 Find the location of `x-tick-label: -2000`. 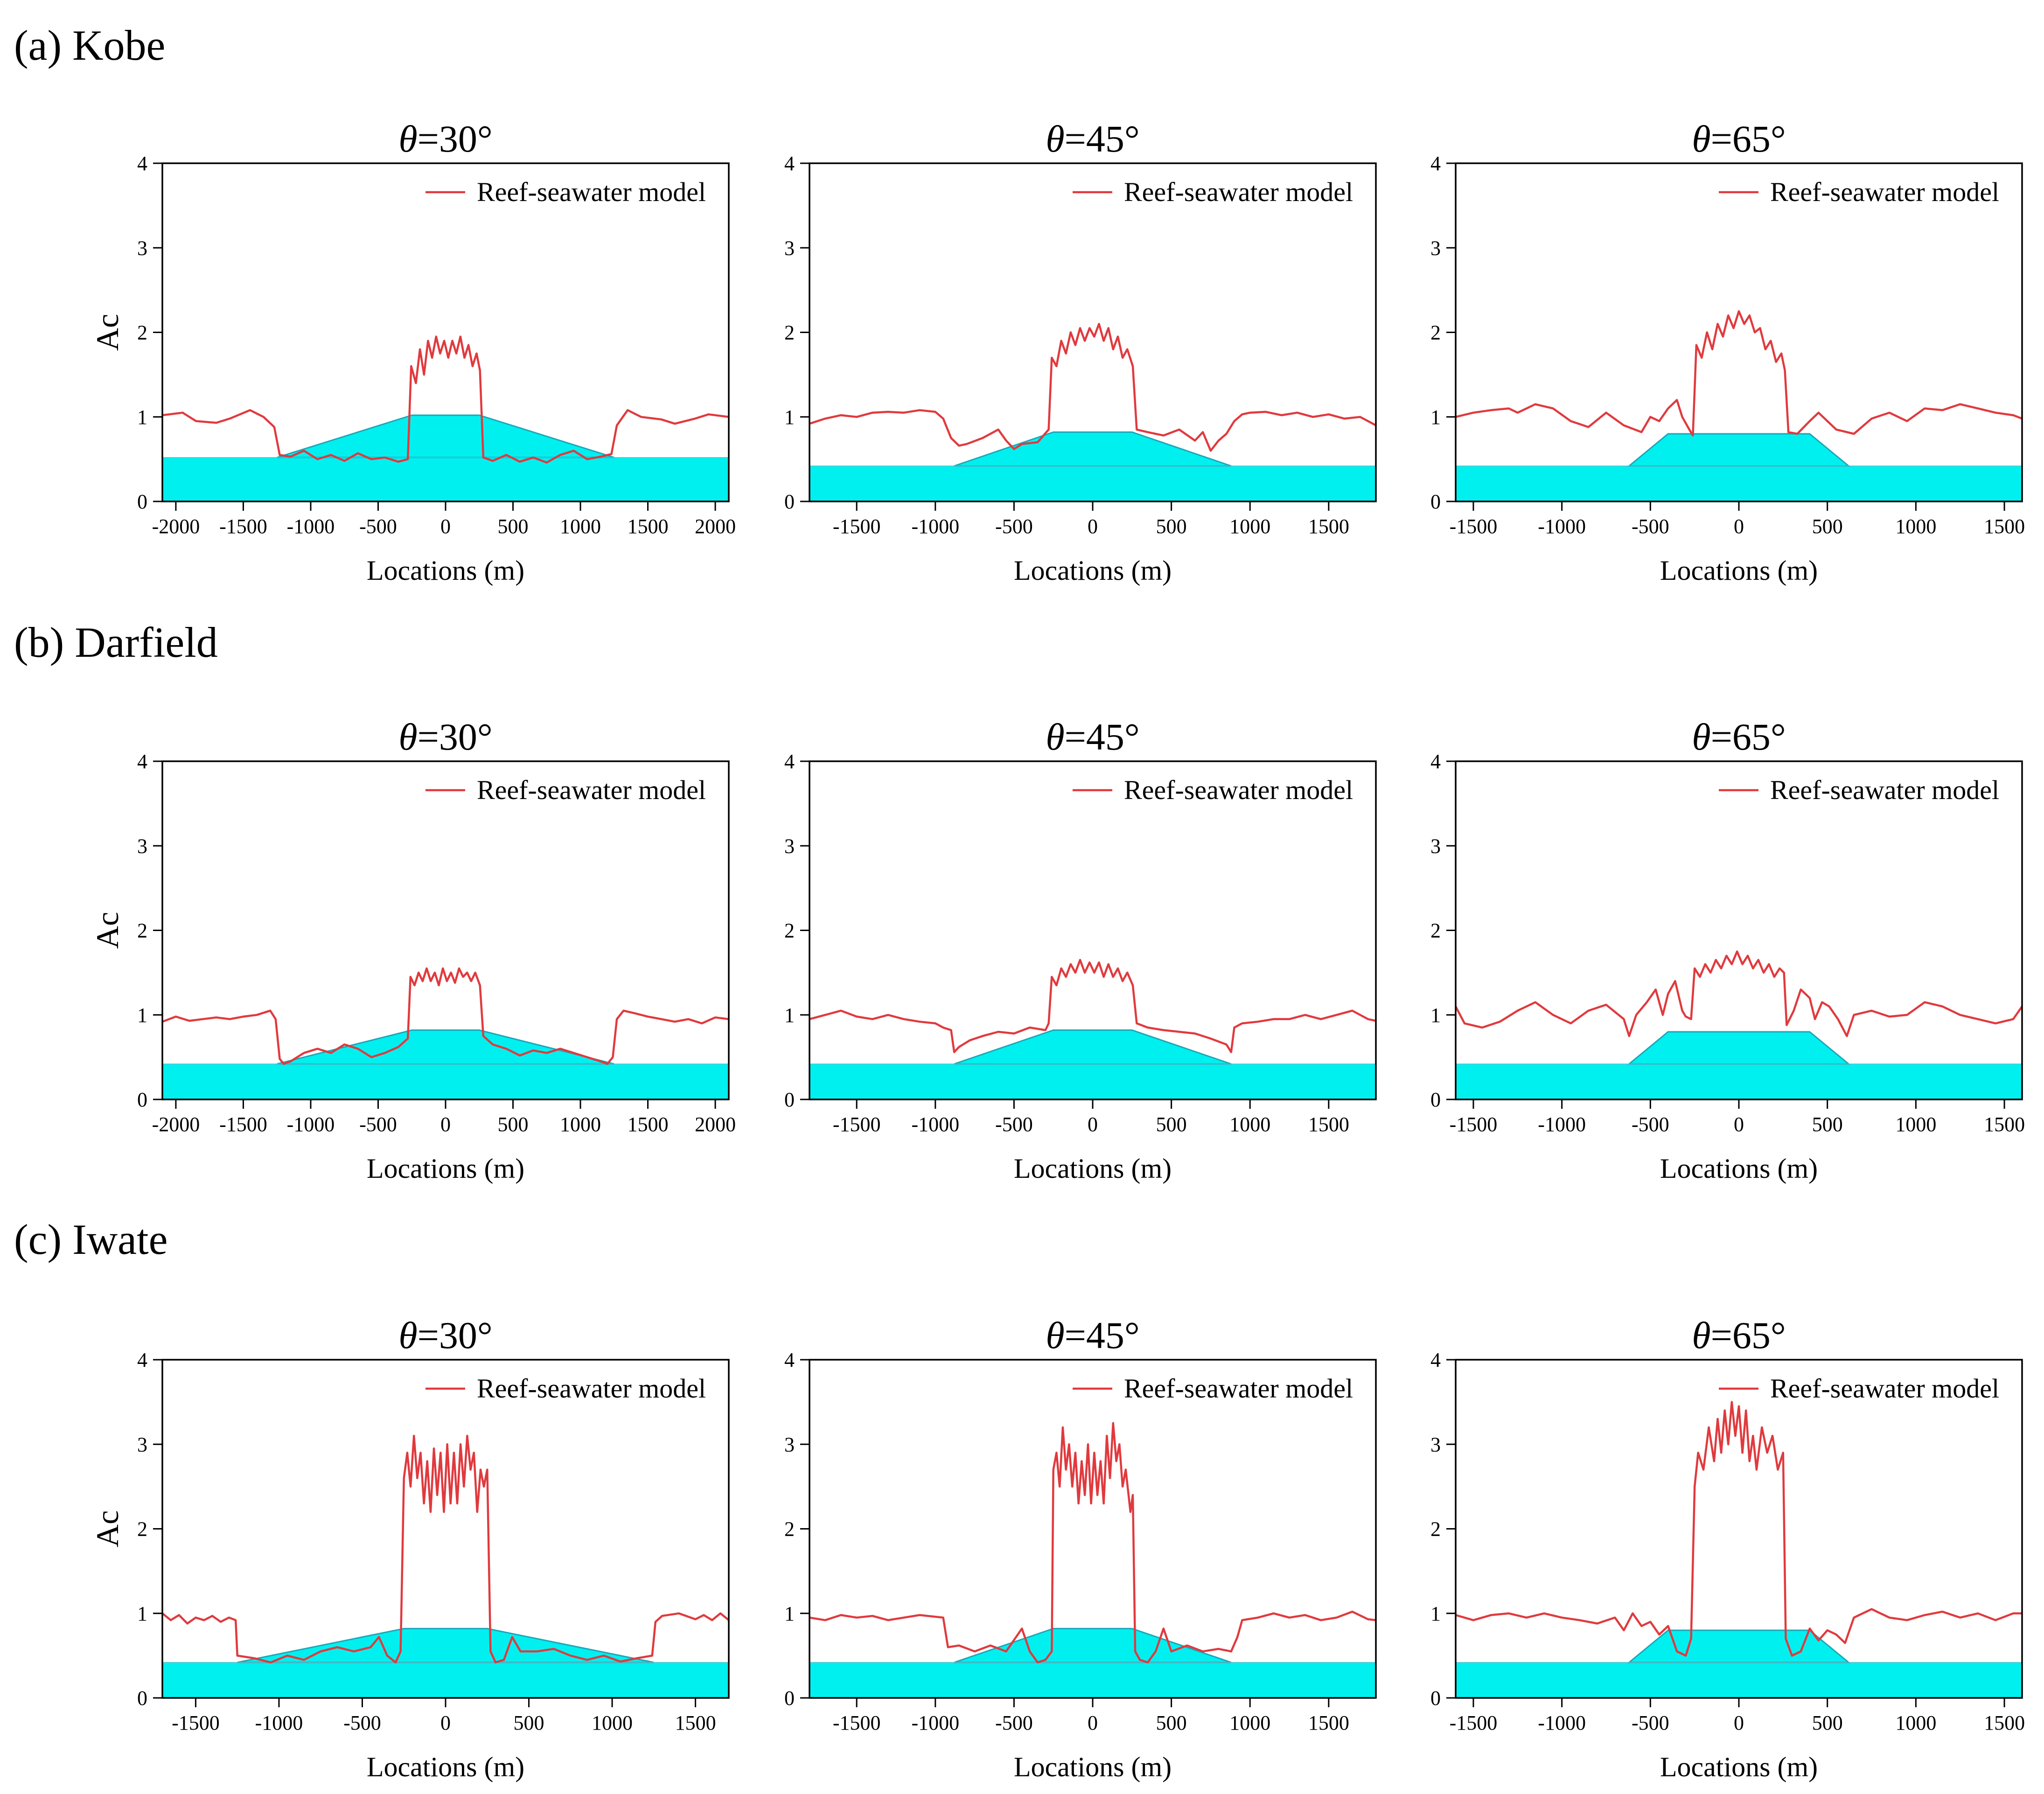

x-tick-label: -2000 is located at coordinates (176, 527).